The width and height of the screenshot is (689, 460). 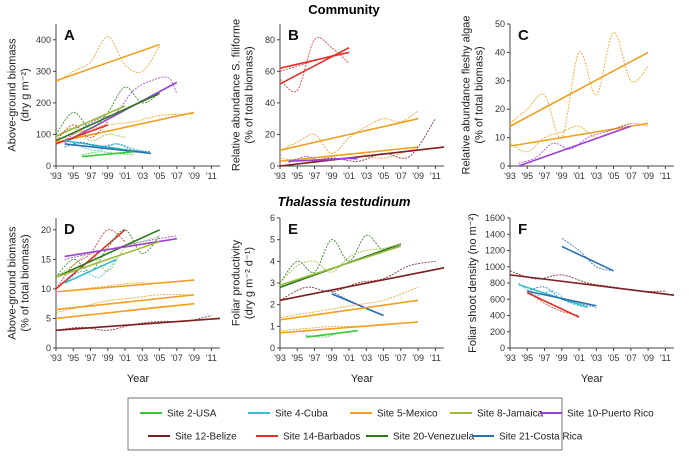 I want to click on heading-community: Community, so click(x=344, y=9).